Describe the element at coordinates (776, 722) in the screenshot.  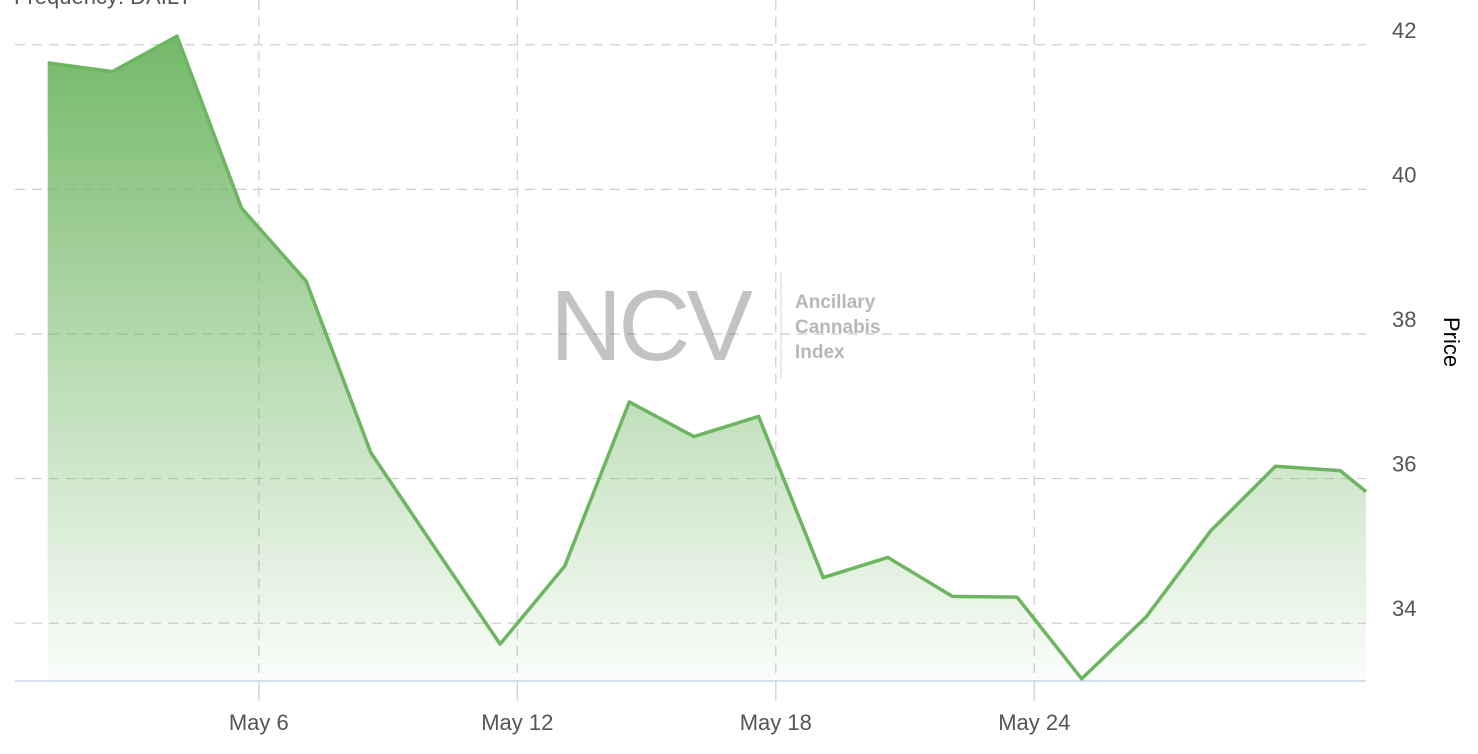
I see `x-tick-label: May 18` at that location.